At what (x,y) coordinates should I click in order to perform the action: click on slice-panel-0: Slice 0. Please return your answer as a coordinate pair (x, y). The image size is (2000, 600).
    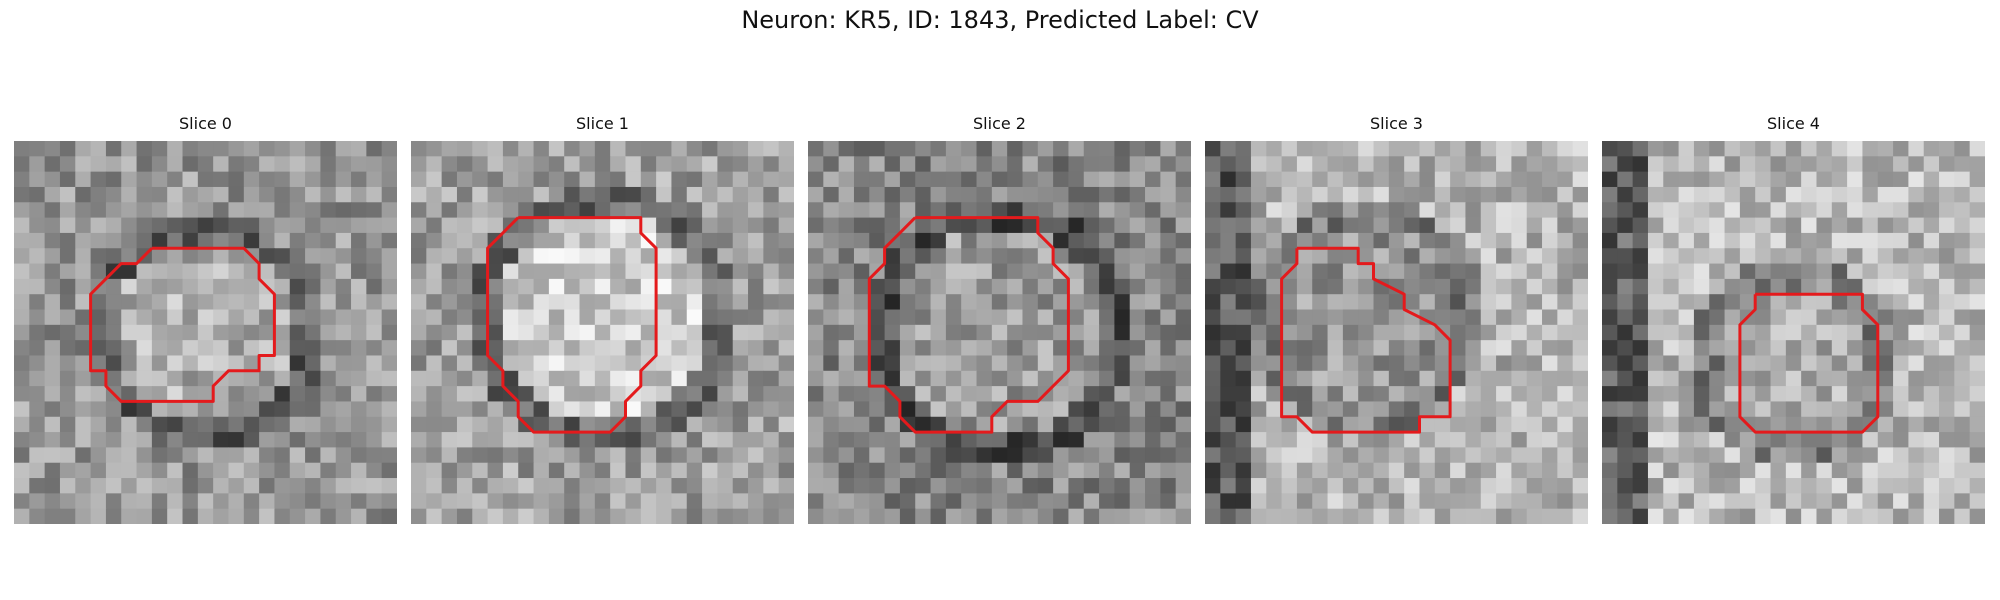
    Looking at the image, I should click on (205, 319).